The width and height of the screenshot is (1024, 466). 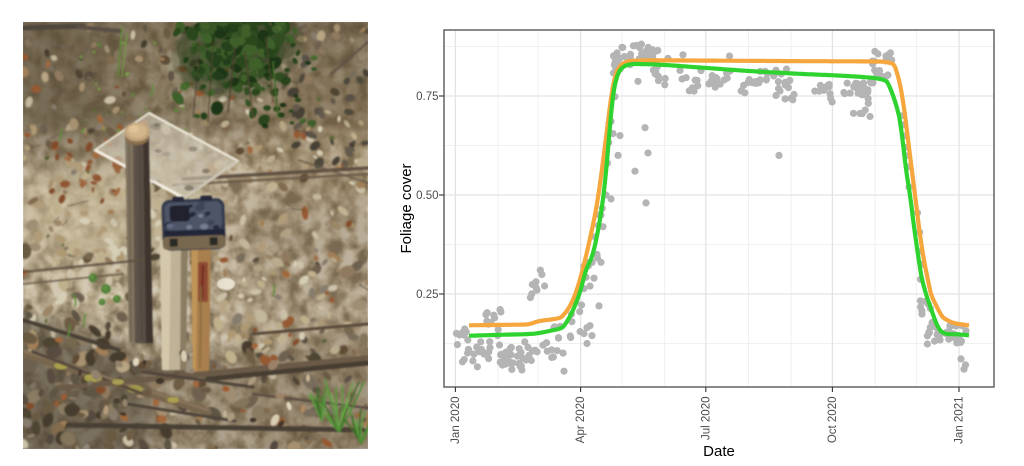 What do you see at coordinates (581, 420) in the screenshot?
I see `svg-text: Apr 2020` at bounding box center [581, 420].